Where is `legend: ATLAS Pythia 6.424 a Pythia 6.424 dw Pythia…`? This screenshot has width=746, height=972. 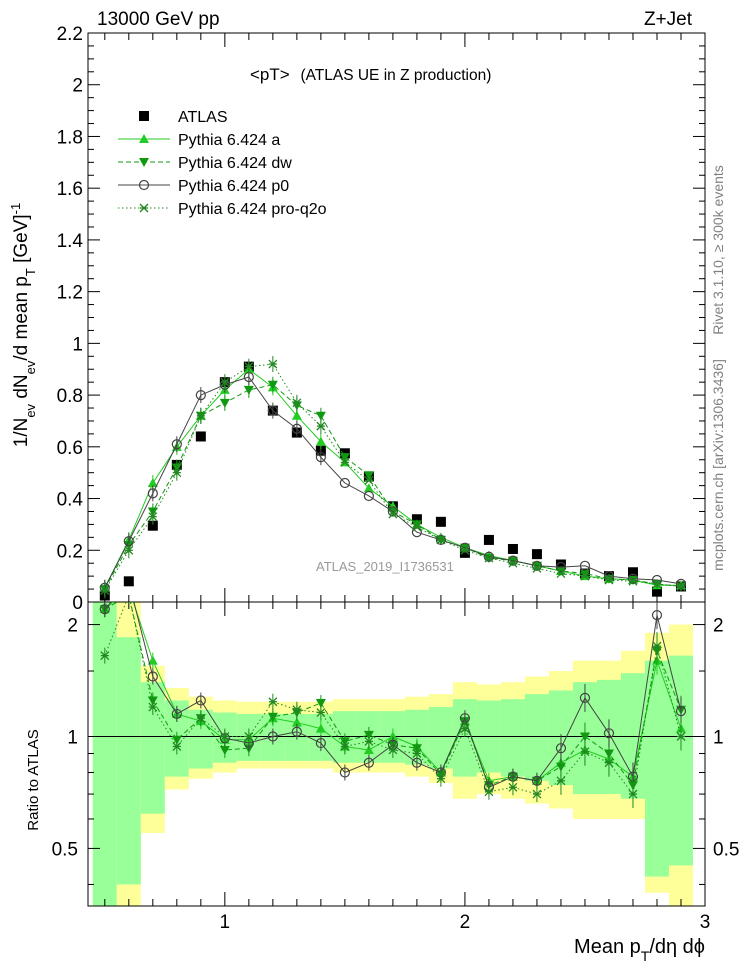
legend: ATLAS Pythia 6.424 a Pythia 6.424 dw Pythia… is located at coordinates (222, 163).